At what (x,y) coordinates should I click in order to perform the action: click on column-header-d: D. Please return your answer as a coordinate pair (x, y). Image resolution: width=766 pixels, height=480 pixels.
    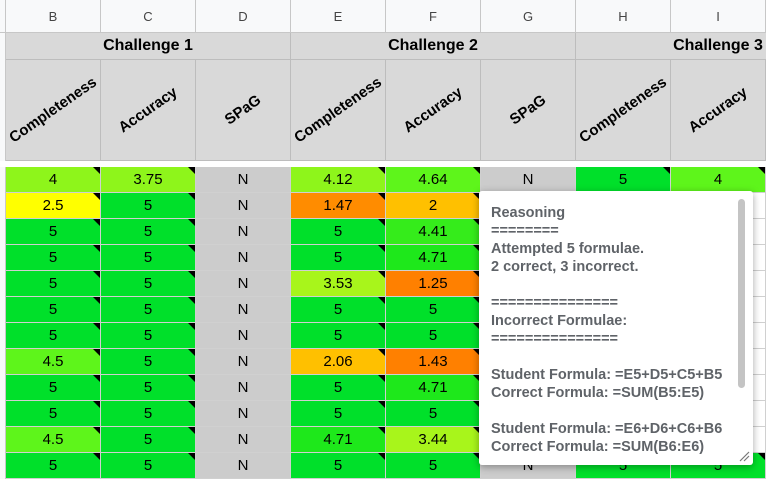
    Looking at the image, I should click on (243, 16).